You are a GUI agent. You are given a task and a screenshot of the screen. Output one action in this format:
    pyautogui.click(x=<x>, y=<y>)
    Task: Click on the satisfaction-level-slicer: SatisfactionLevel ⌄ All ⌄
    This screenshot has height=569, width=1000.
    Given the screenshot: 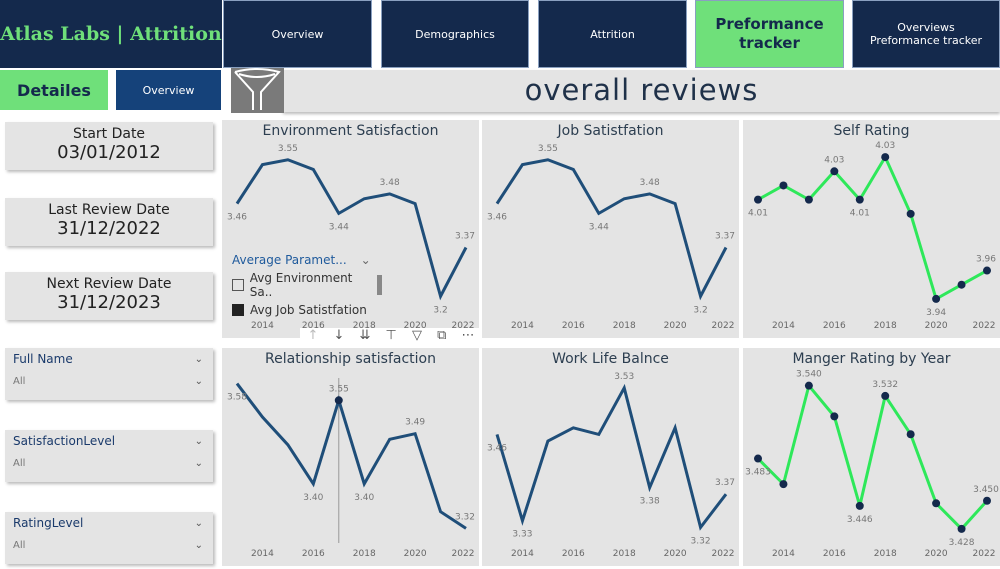 What is the action you would take?
    pyautogui.click(x=109, y=456)
    